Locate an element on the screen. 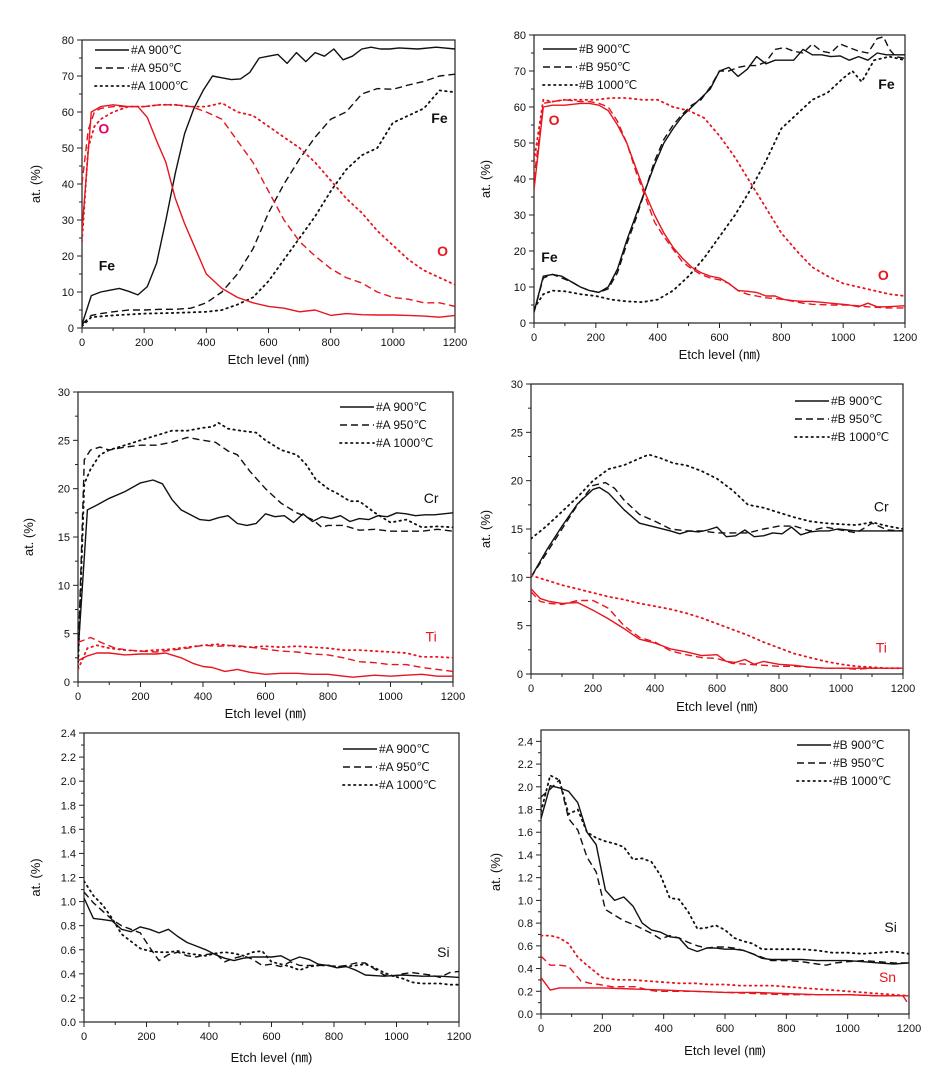 This screenshot has height=1078, width=935. series-line-o-dashed is located at coordinates (268, 206).